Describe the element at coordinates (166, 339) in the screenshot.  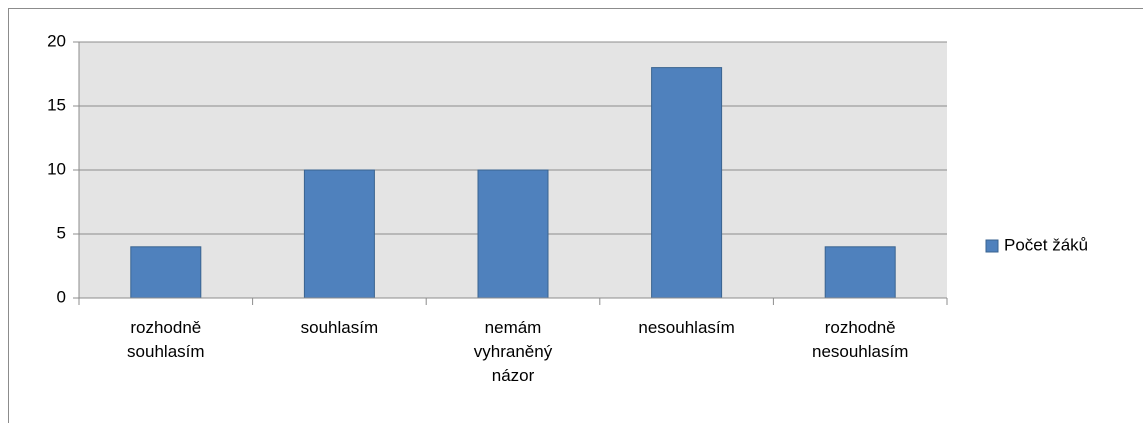
I see `x-tick-label: rozhodně souhlasím` at that location.